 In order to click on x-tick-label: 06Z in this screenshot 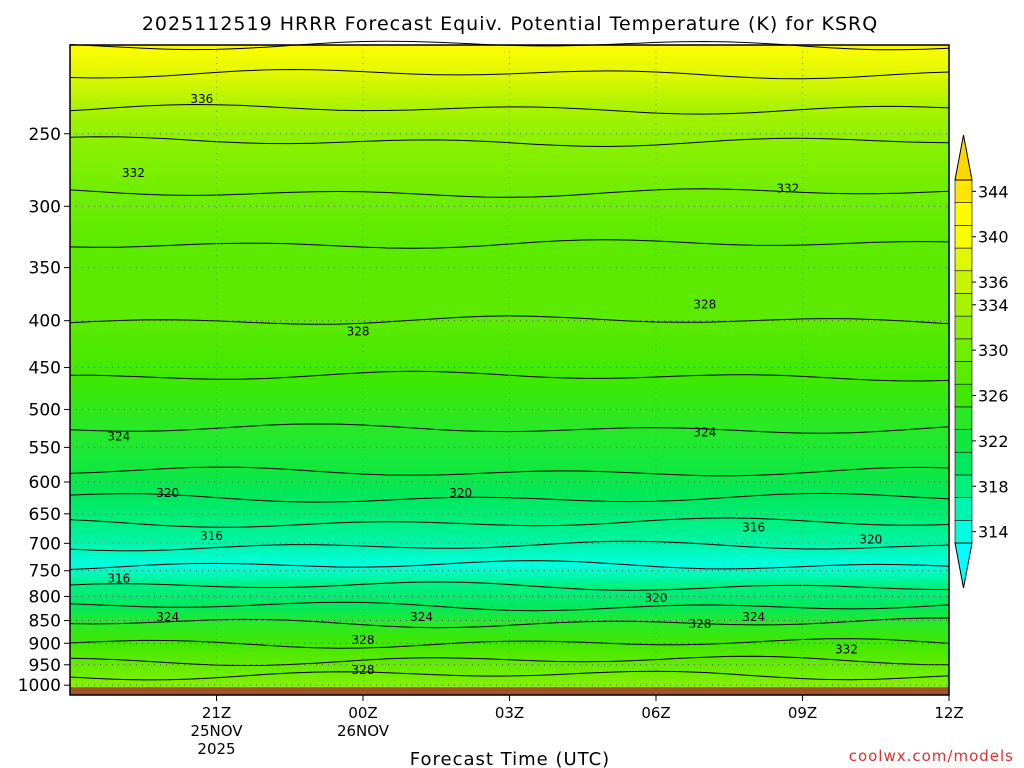, I will do `click(655, 713)`.